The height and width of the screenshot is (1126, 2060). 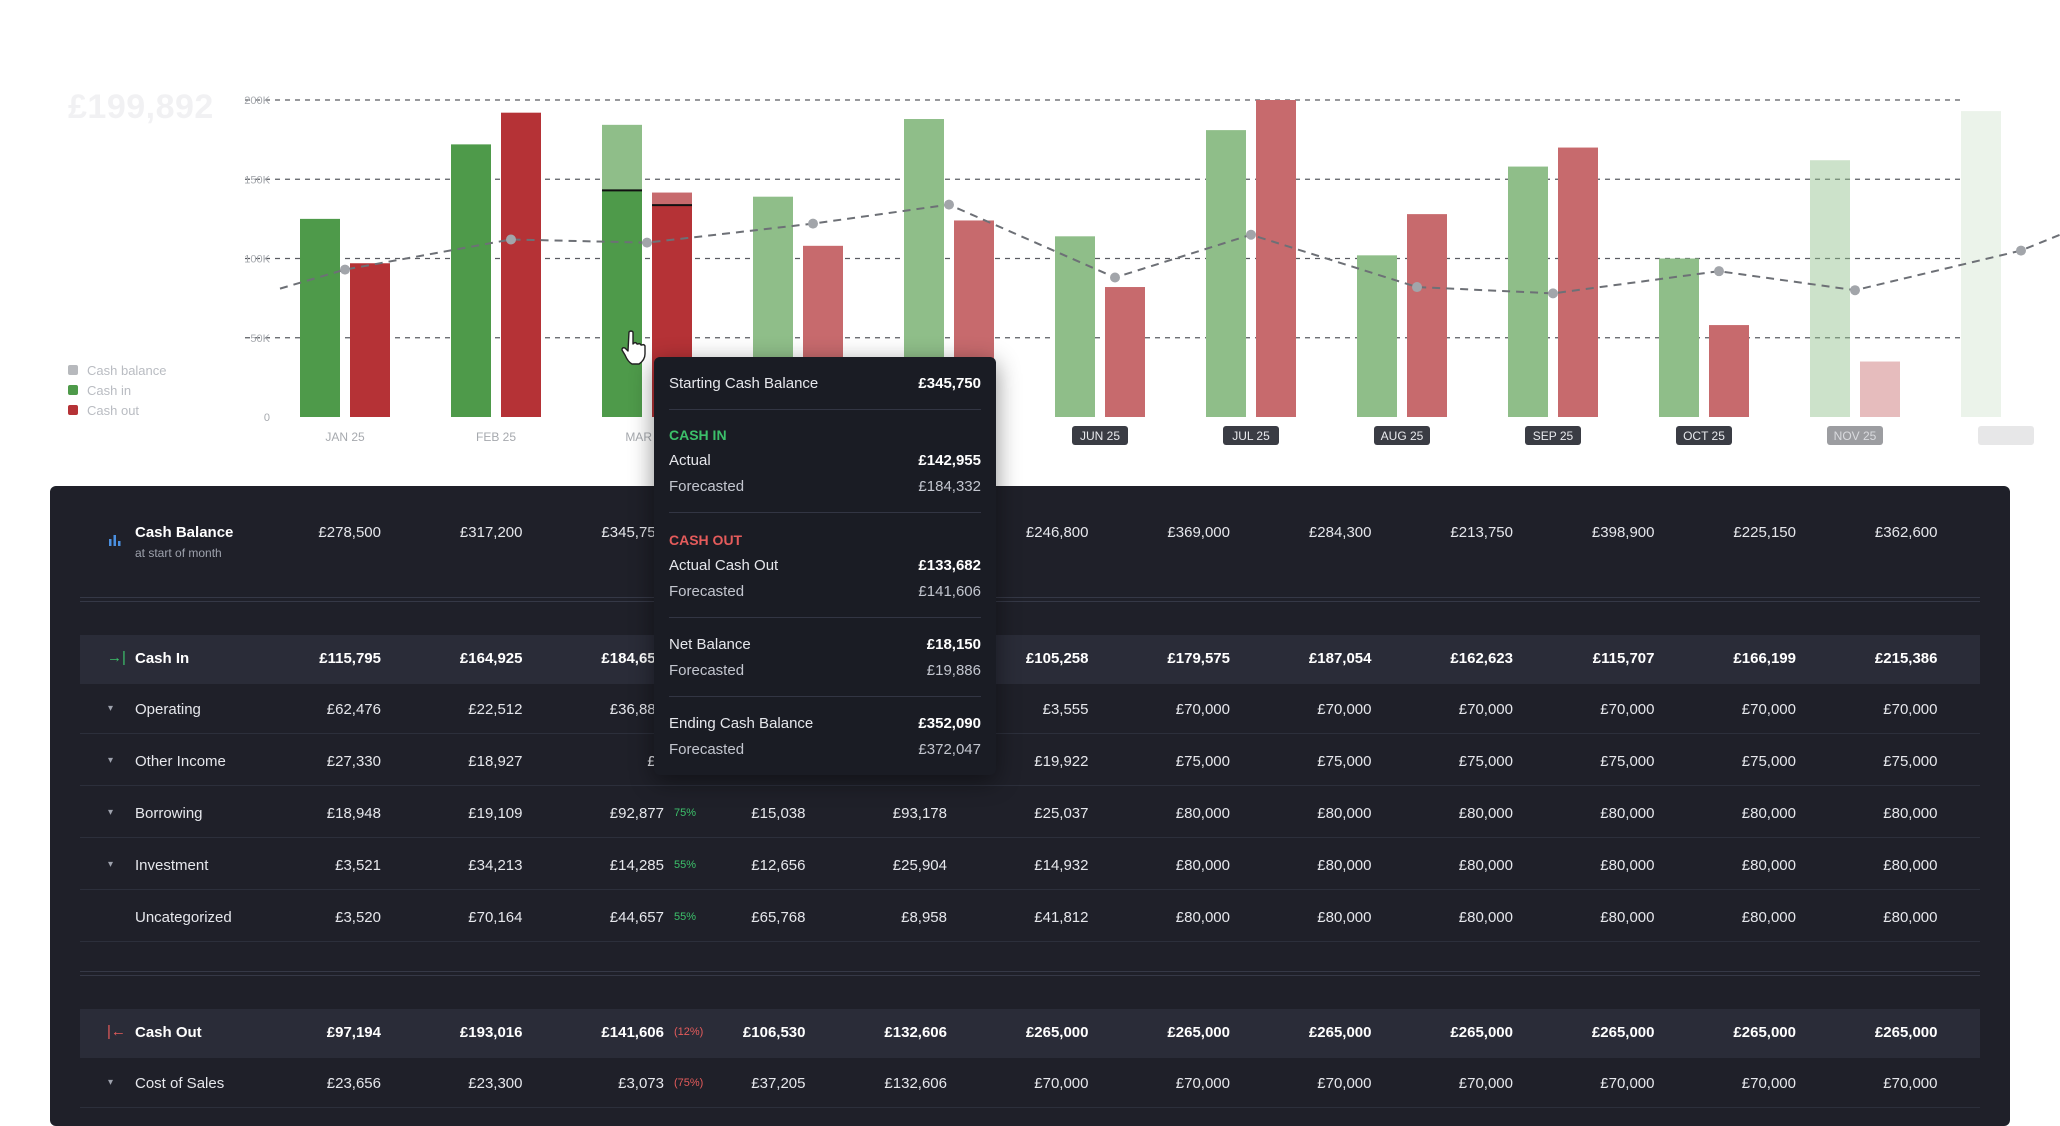 What do you see at coordinates (491, 658) in the screenshot?
I see `cash-in-total: £164,925` at bounding box center [491, 658].